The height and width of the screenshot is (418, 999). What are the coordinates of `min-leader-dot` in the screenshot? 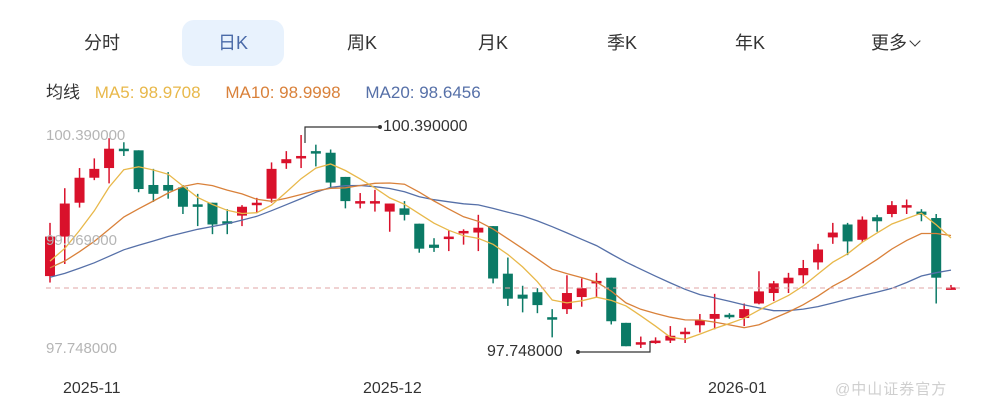 It's located at (578, 352).